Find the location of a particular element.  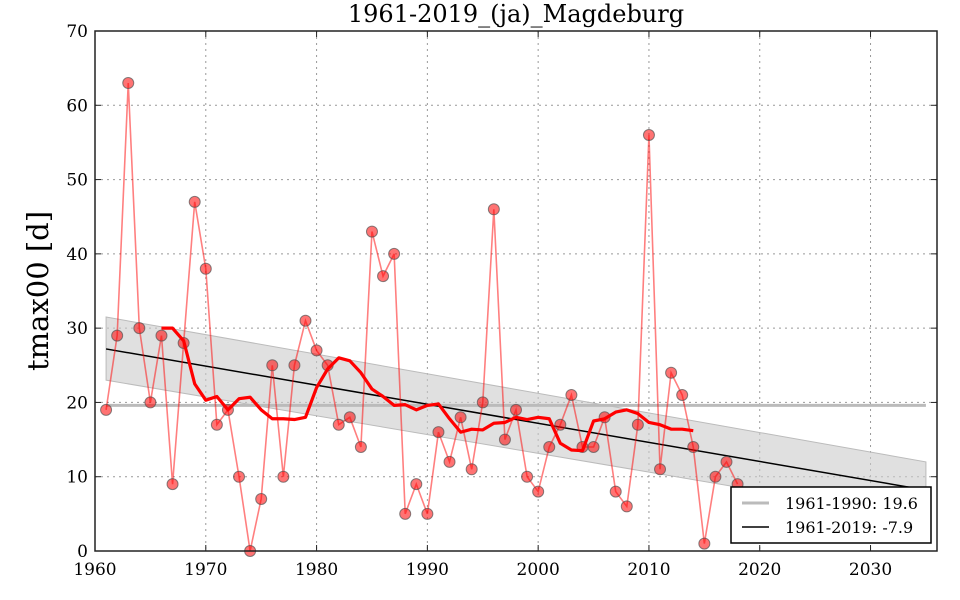

x-tick-label: 1980 is located at coordinates (316, 570).